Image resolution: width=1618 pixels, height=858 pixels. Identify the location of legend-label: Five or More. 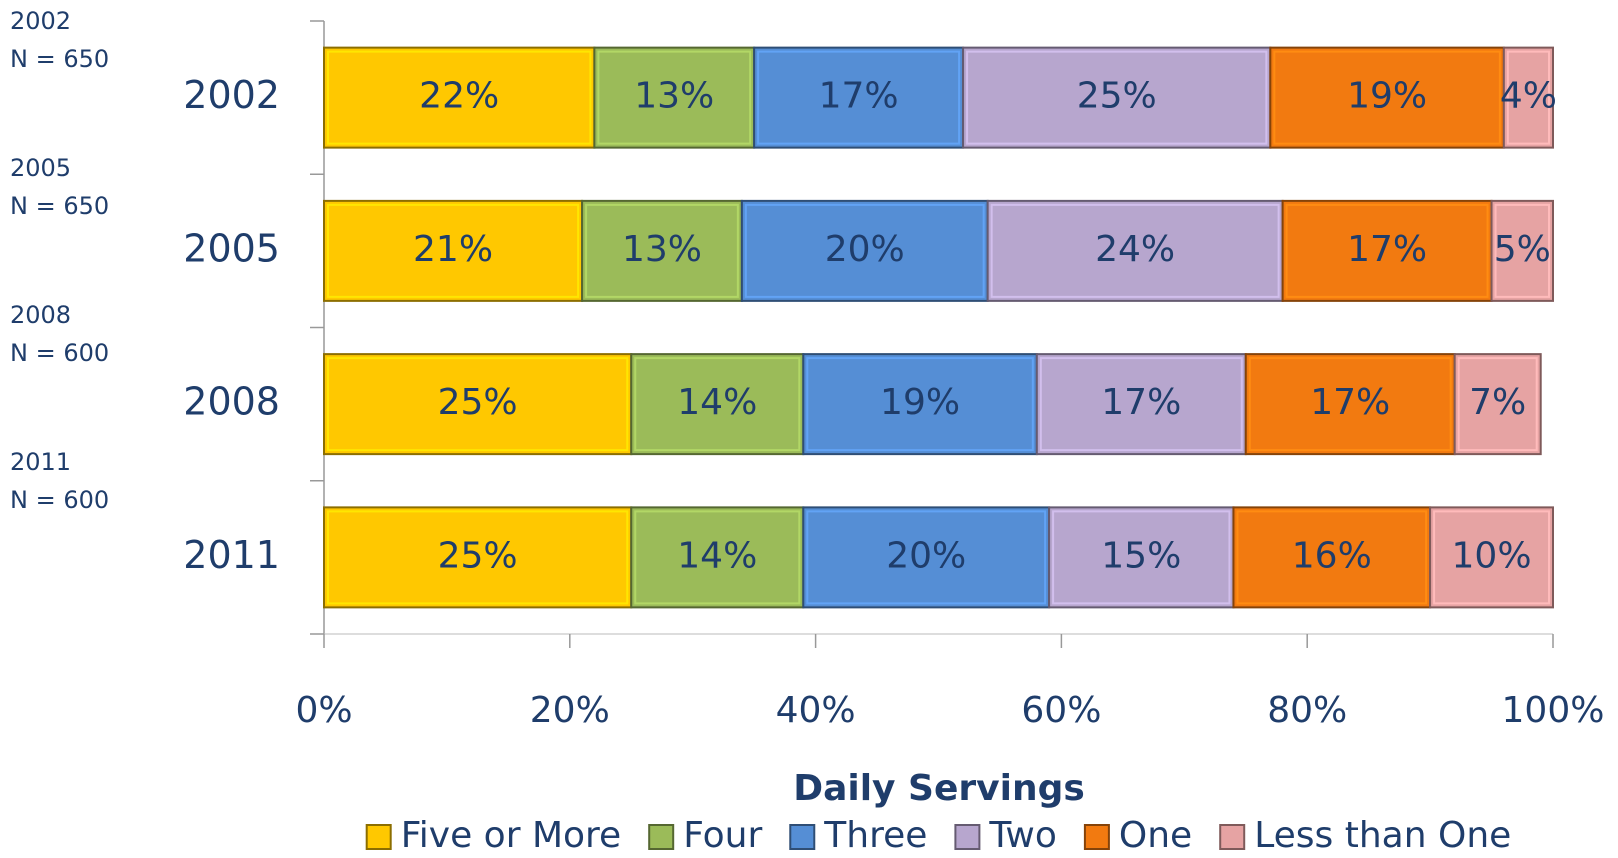
(511, 835).